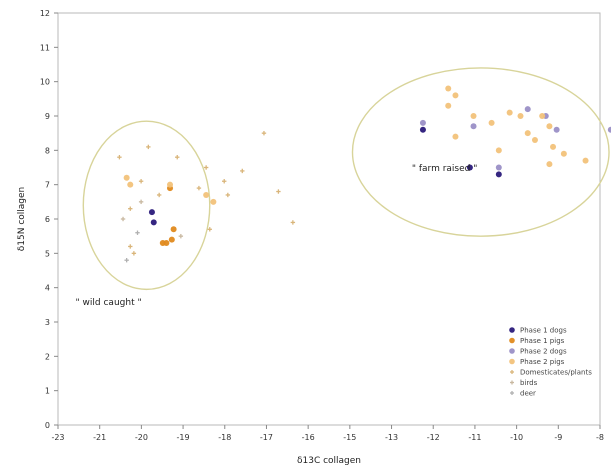  I want to click on cluster-annotation: " wild caught ", so click(109, 303).